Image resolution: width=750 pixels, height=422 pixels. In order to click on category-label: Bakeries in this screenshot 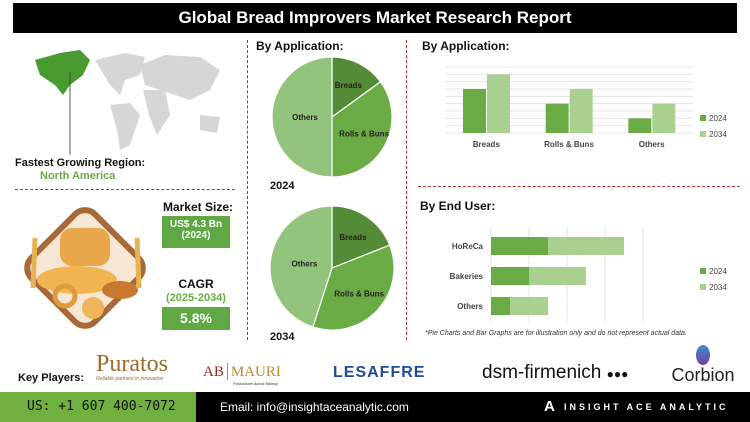, I will do `click(467, 276)`.